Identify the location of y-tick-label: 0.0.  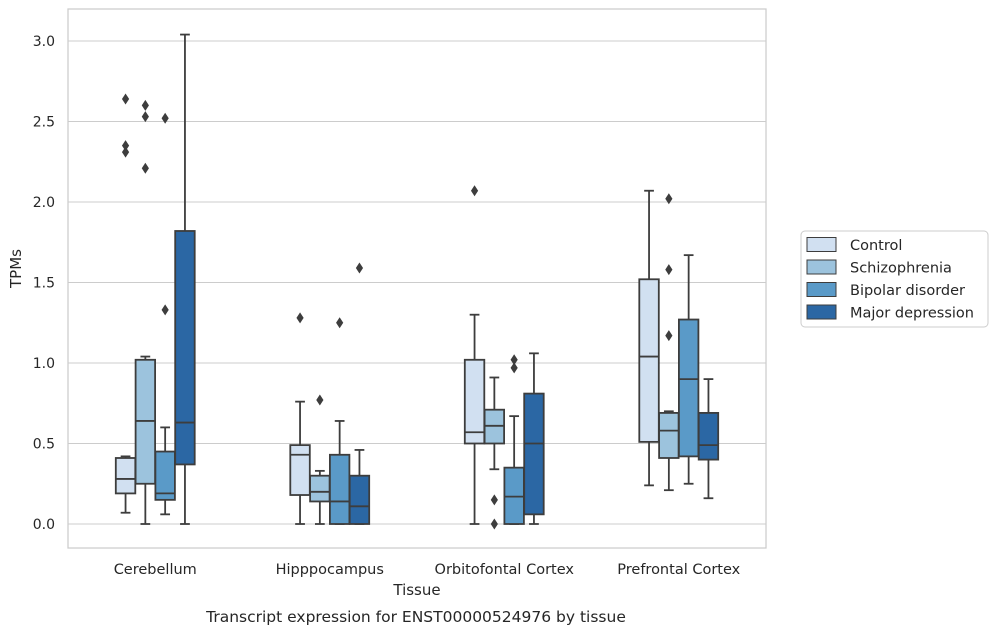
(44, 525).